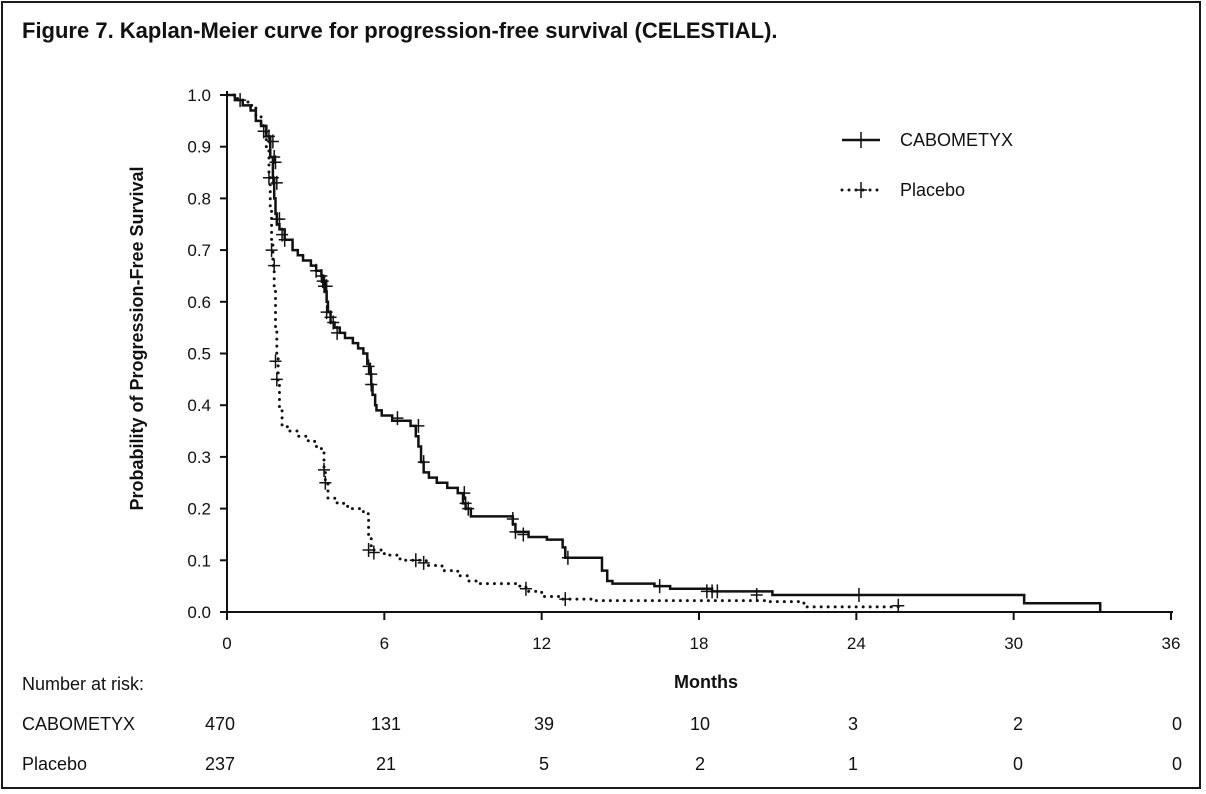 This screenshot has height=794, width=1206. What do you see at coordinates (54, 764) in the screenshot?
I see `risk-row-label: Placebo` at bounding box center [54, 764].